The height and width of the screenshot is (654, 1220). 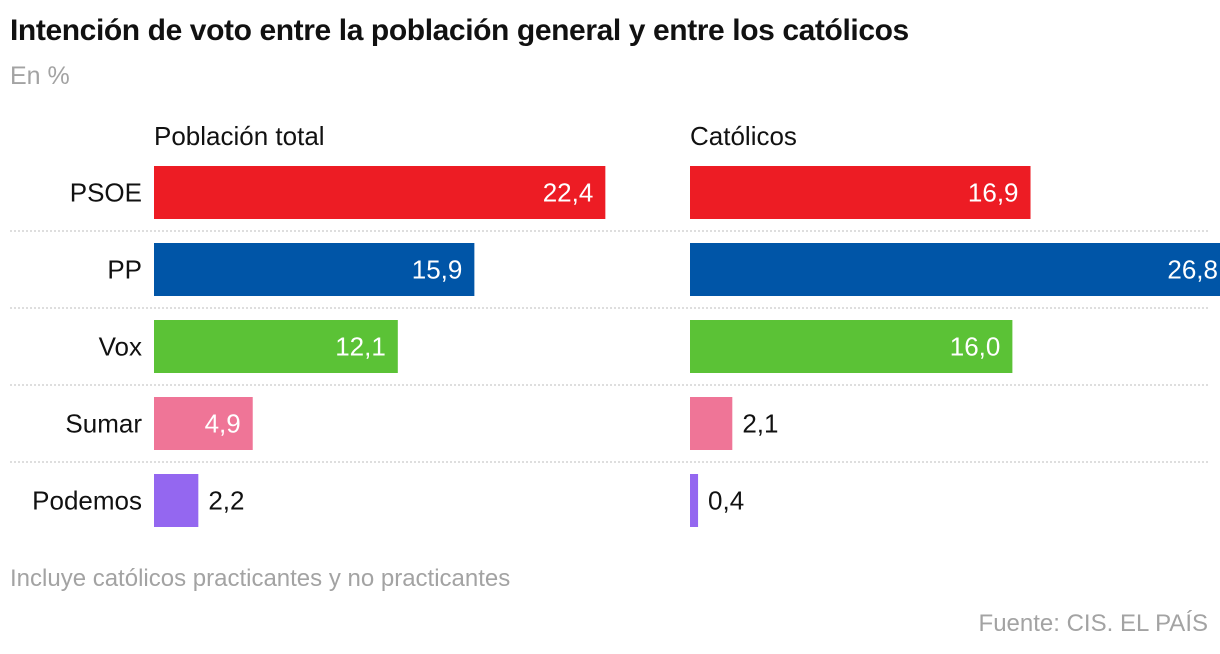 What do you see at coordinates (226, 501) in the screenshot?
I see `data-label: 2,2` at bounding box center [226, 501].